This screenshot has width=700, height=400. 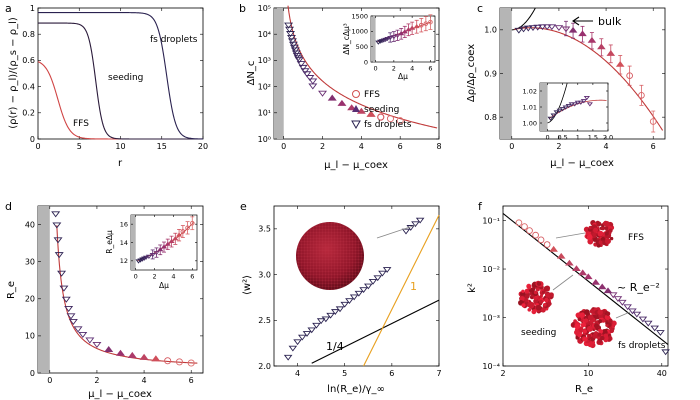 What do you see at coordinates (582, 163) in the screenshot?
I see `panel-c-xlabel: μ_l − μ_coex` at bounding box center [582, 163].